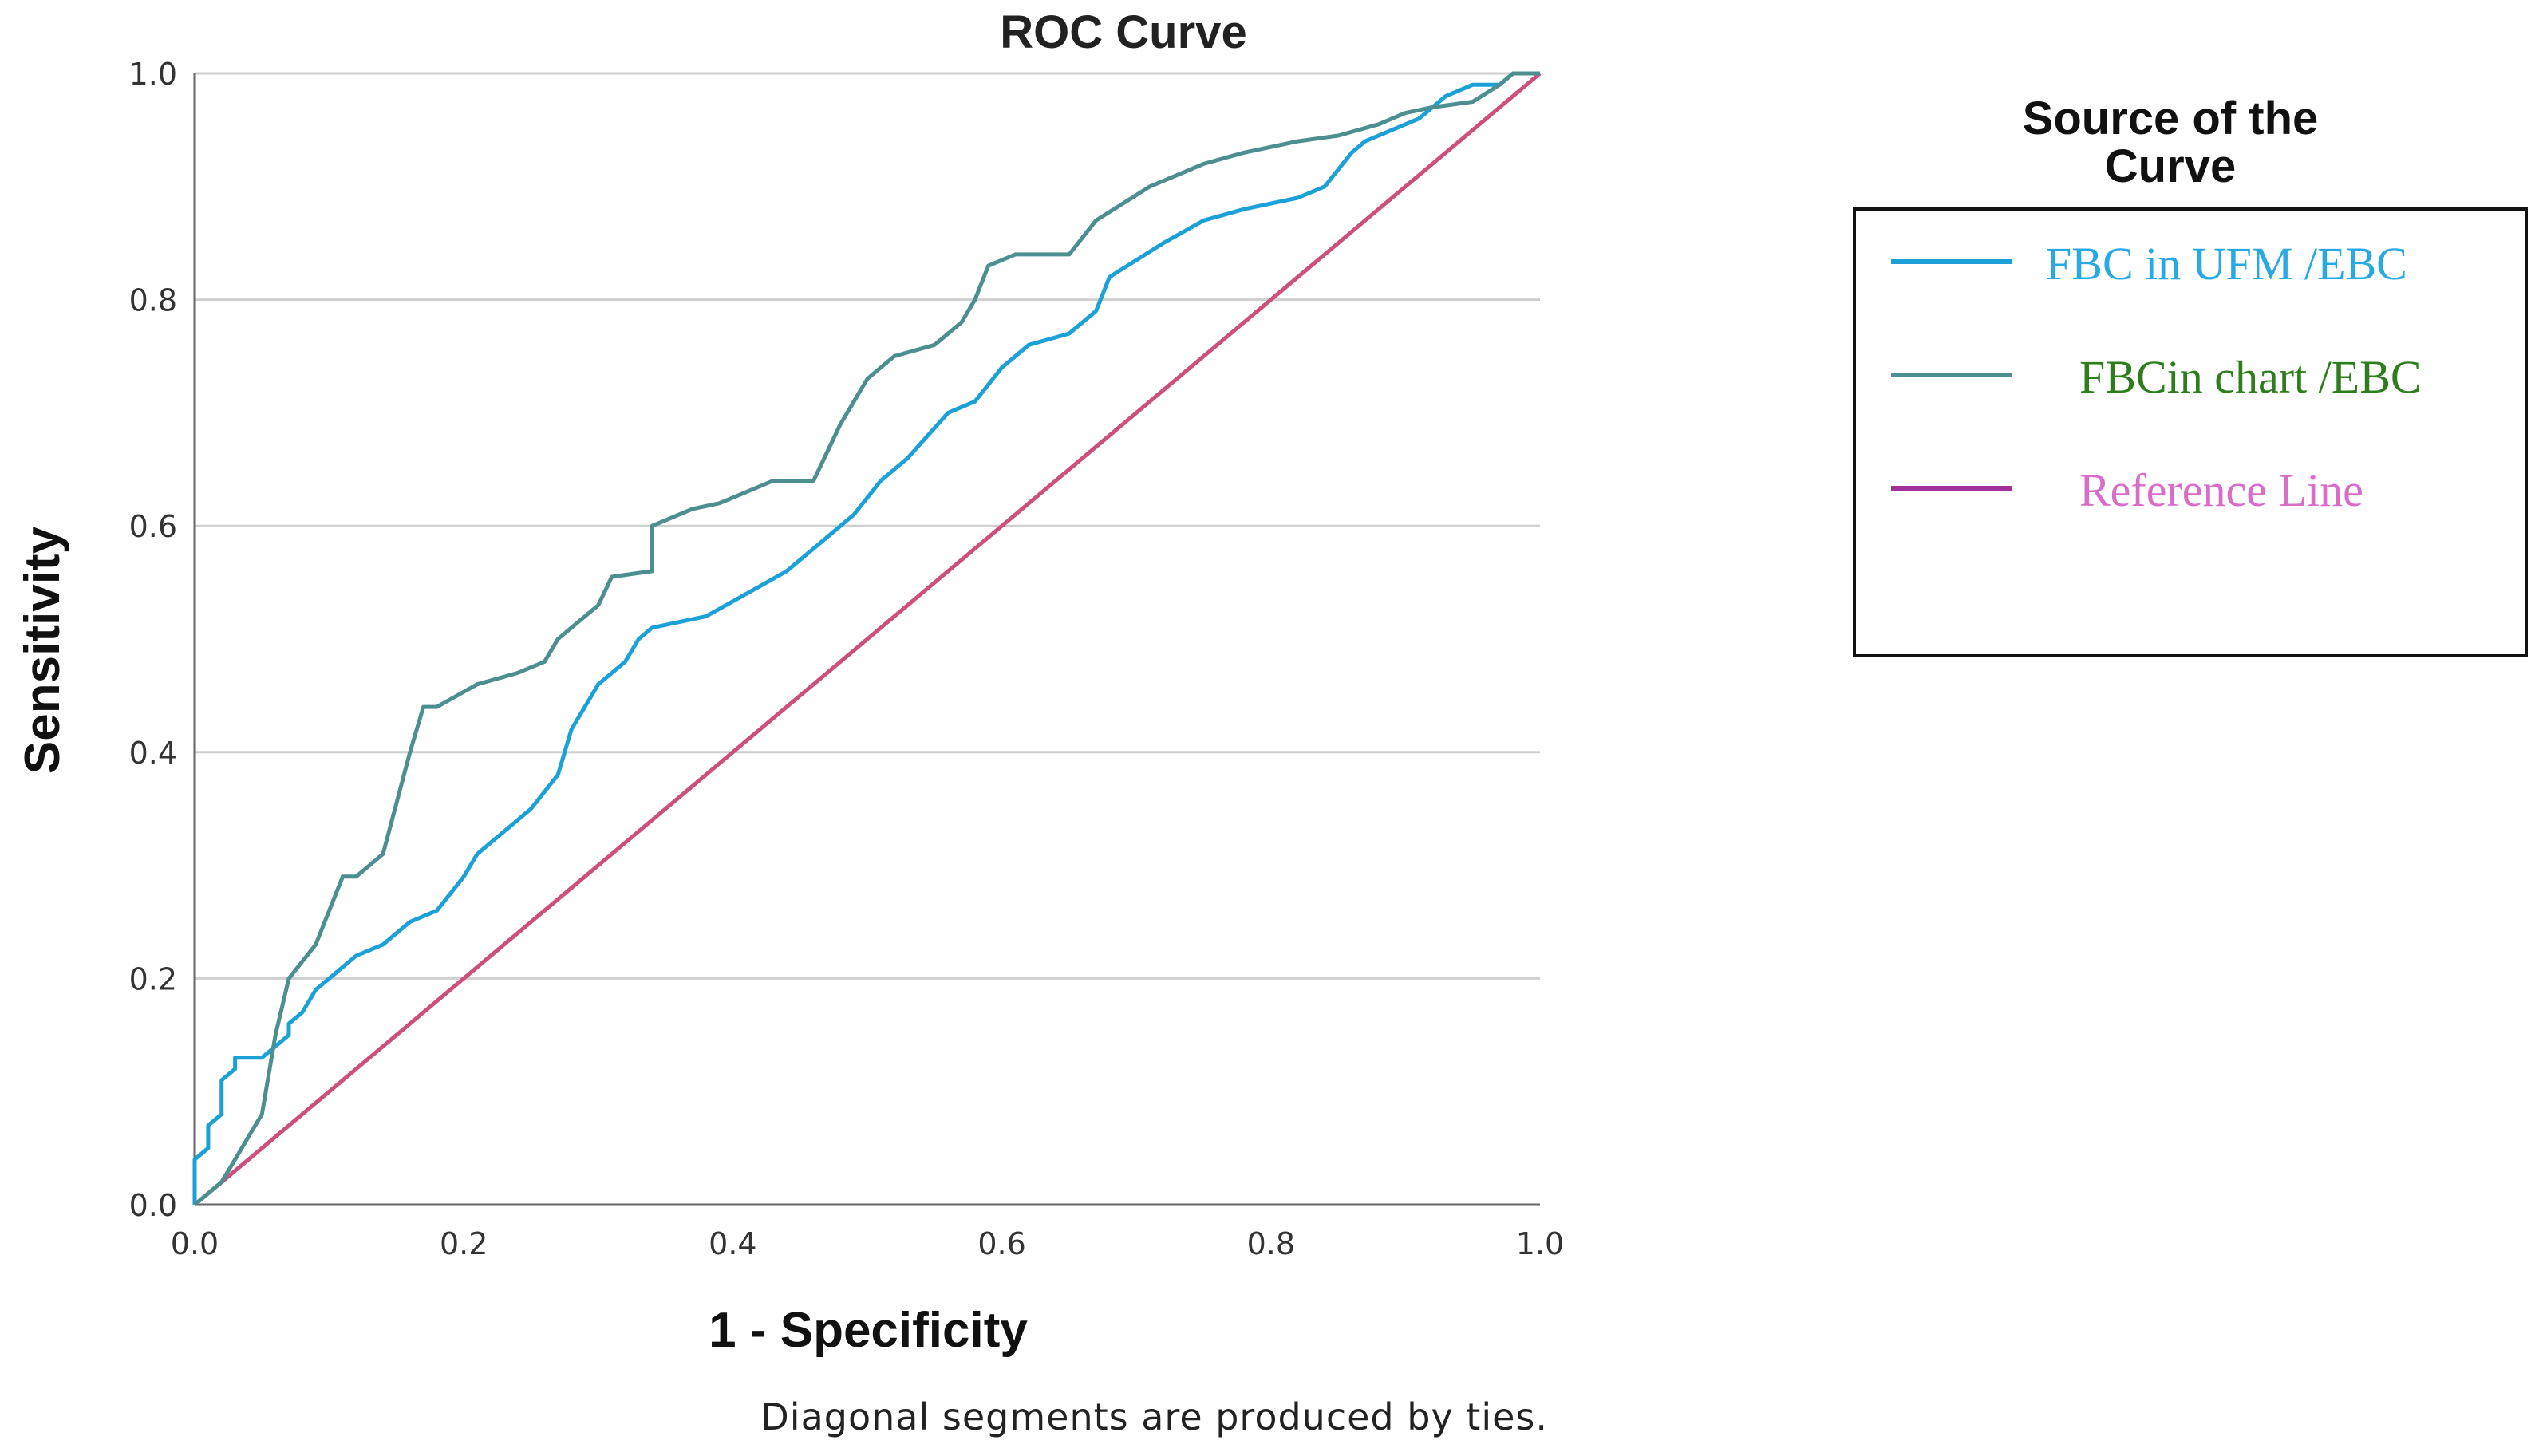 This screenshot has width=2539, height=1456. Describe the element at coordinates (42, 650) in the screenshot. I see `y-axis-label: Sensitivity` at that location.